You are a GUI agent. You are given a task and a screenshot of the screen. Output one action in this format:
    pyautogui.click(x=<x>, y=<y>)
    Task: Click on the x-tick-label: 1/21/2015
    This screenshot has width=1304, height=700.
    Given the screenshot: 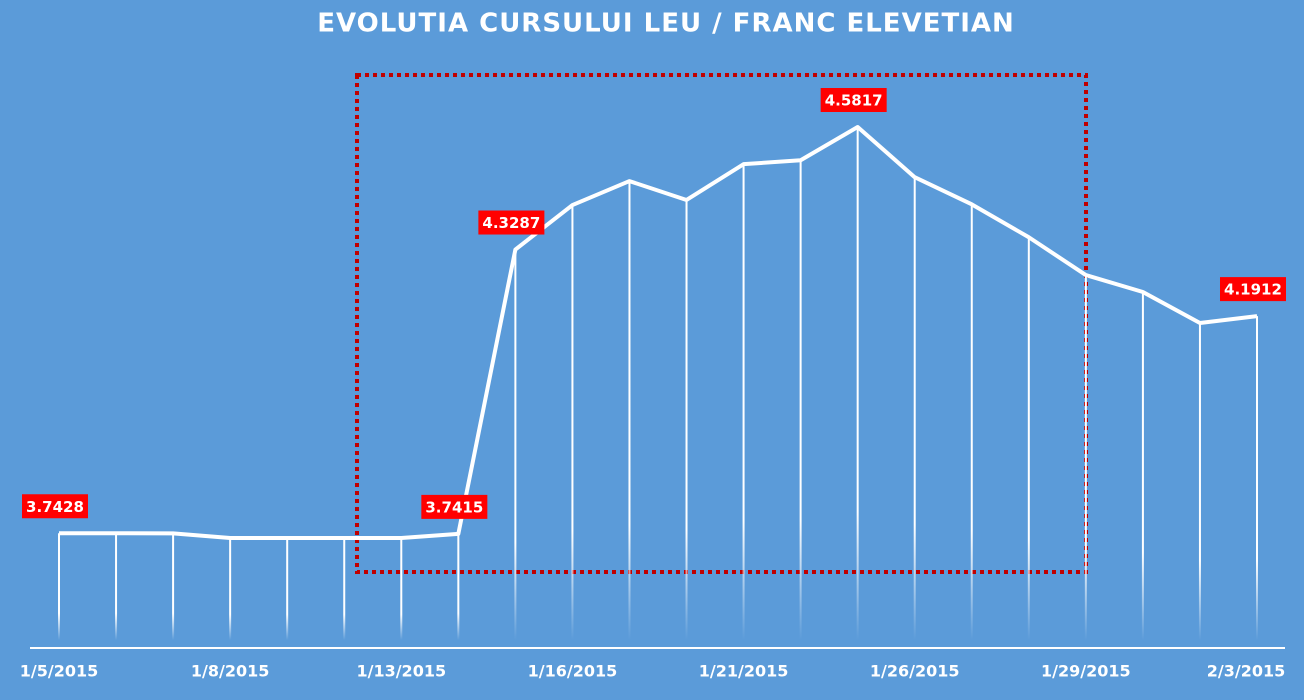 What is the action you would take?
    pyautogui.click(x=744, y=671)
    